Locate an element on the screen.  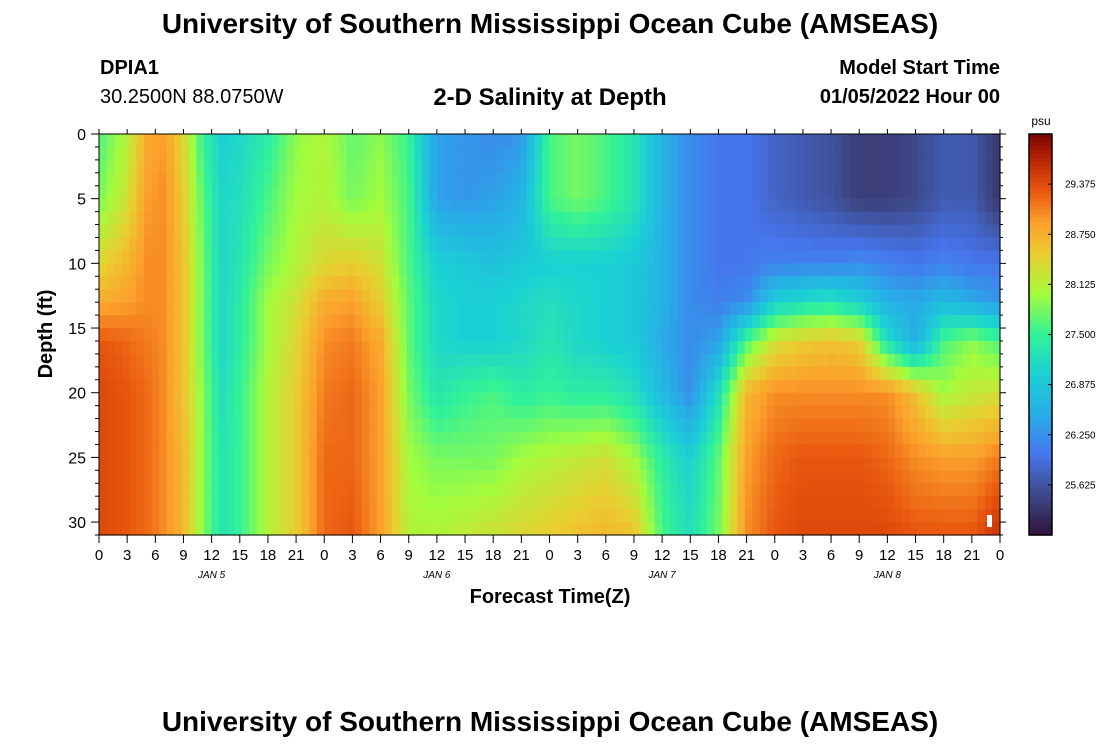
station-coordinates: 30.2500N 88.0750W is located at coordinates (192, 97).